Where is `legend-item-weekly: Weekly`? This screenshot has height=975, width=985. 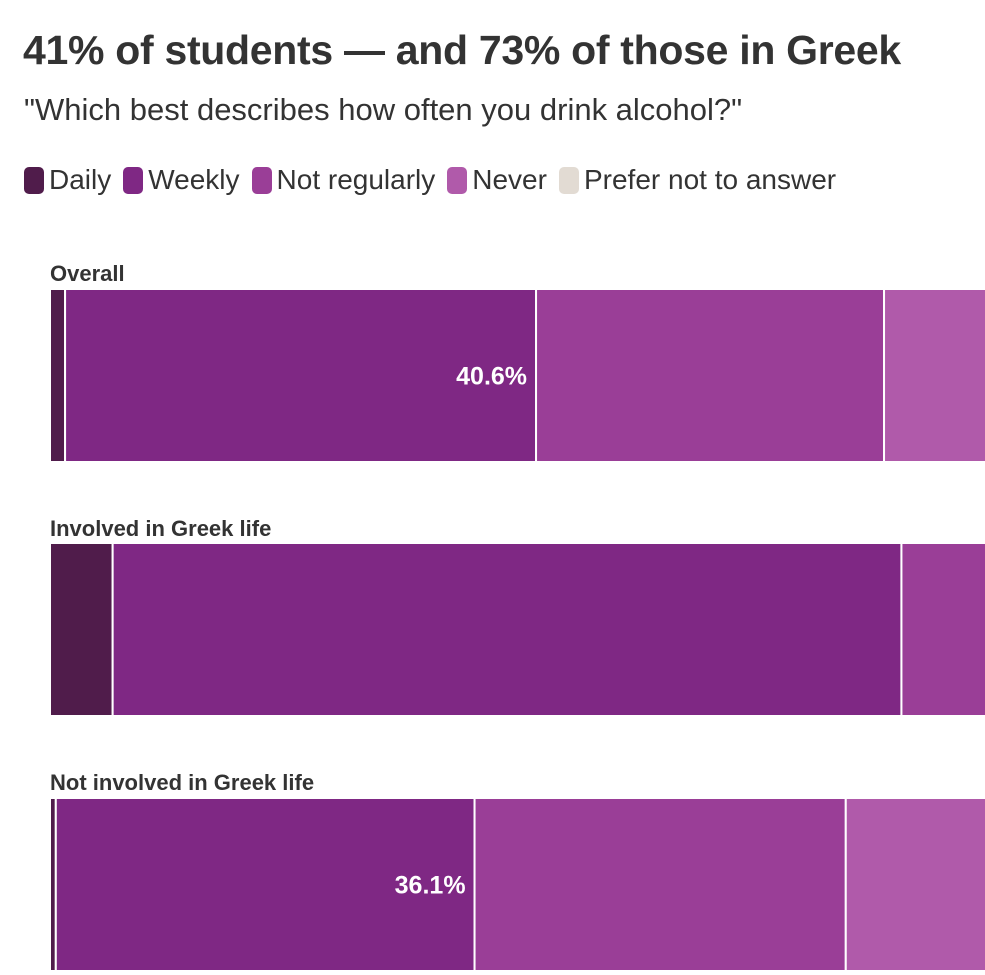 legend-item-weekly: Weekly is located at coordinates (181, 180).